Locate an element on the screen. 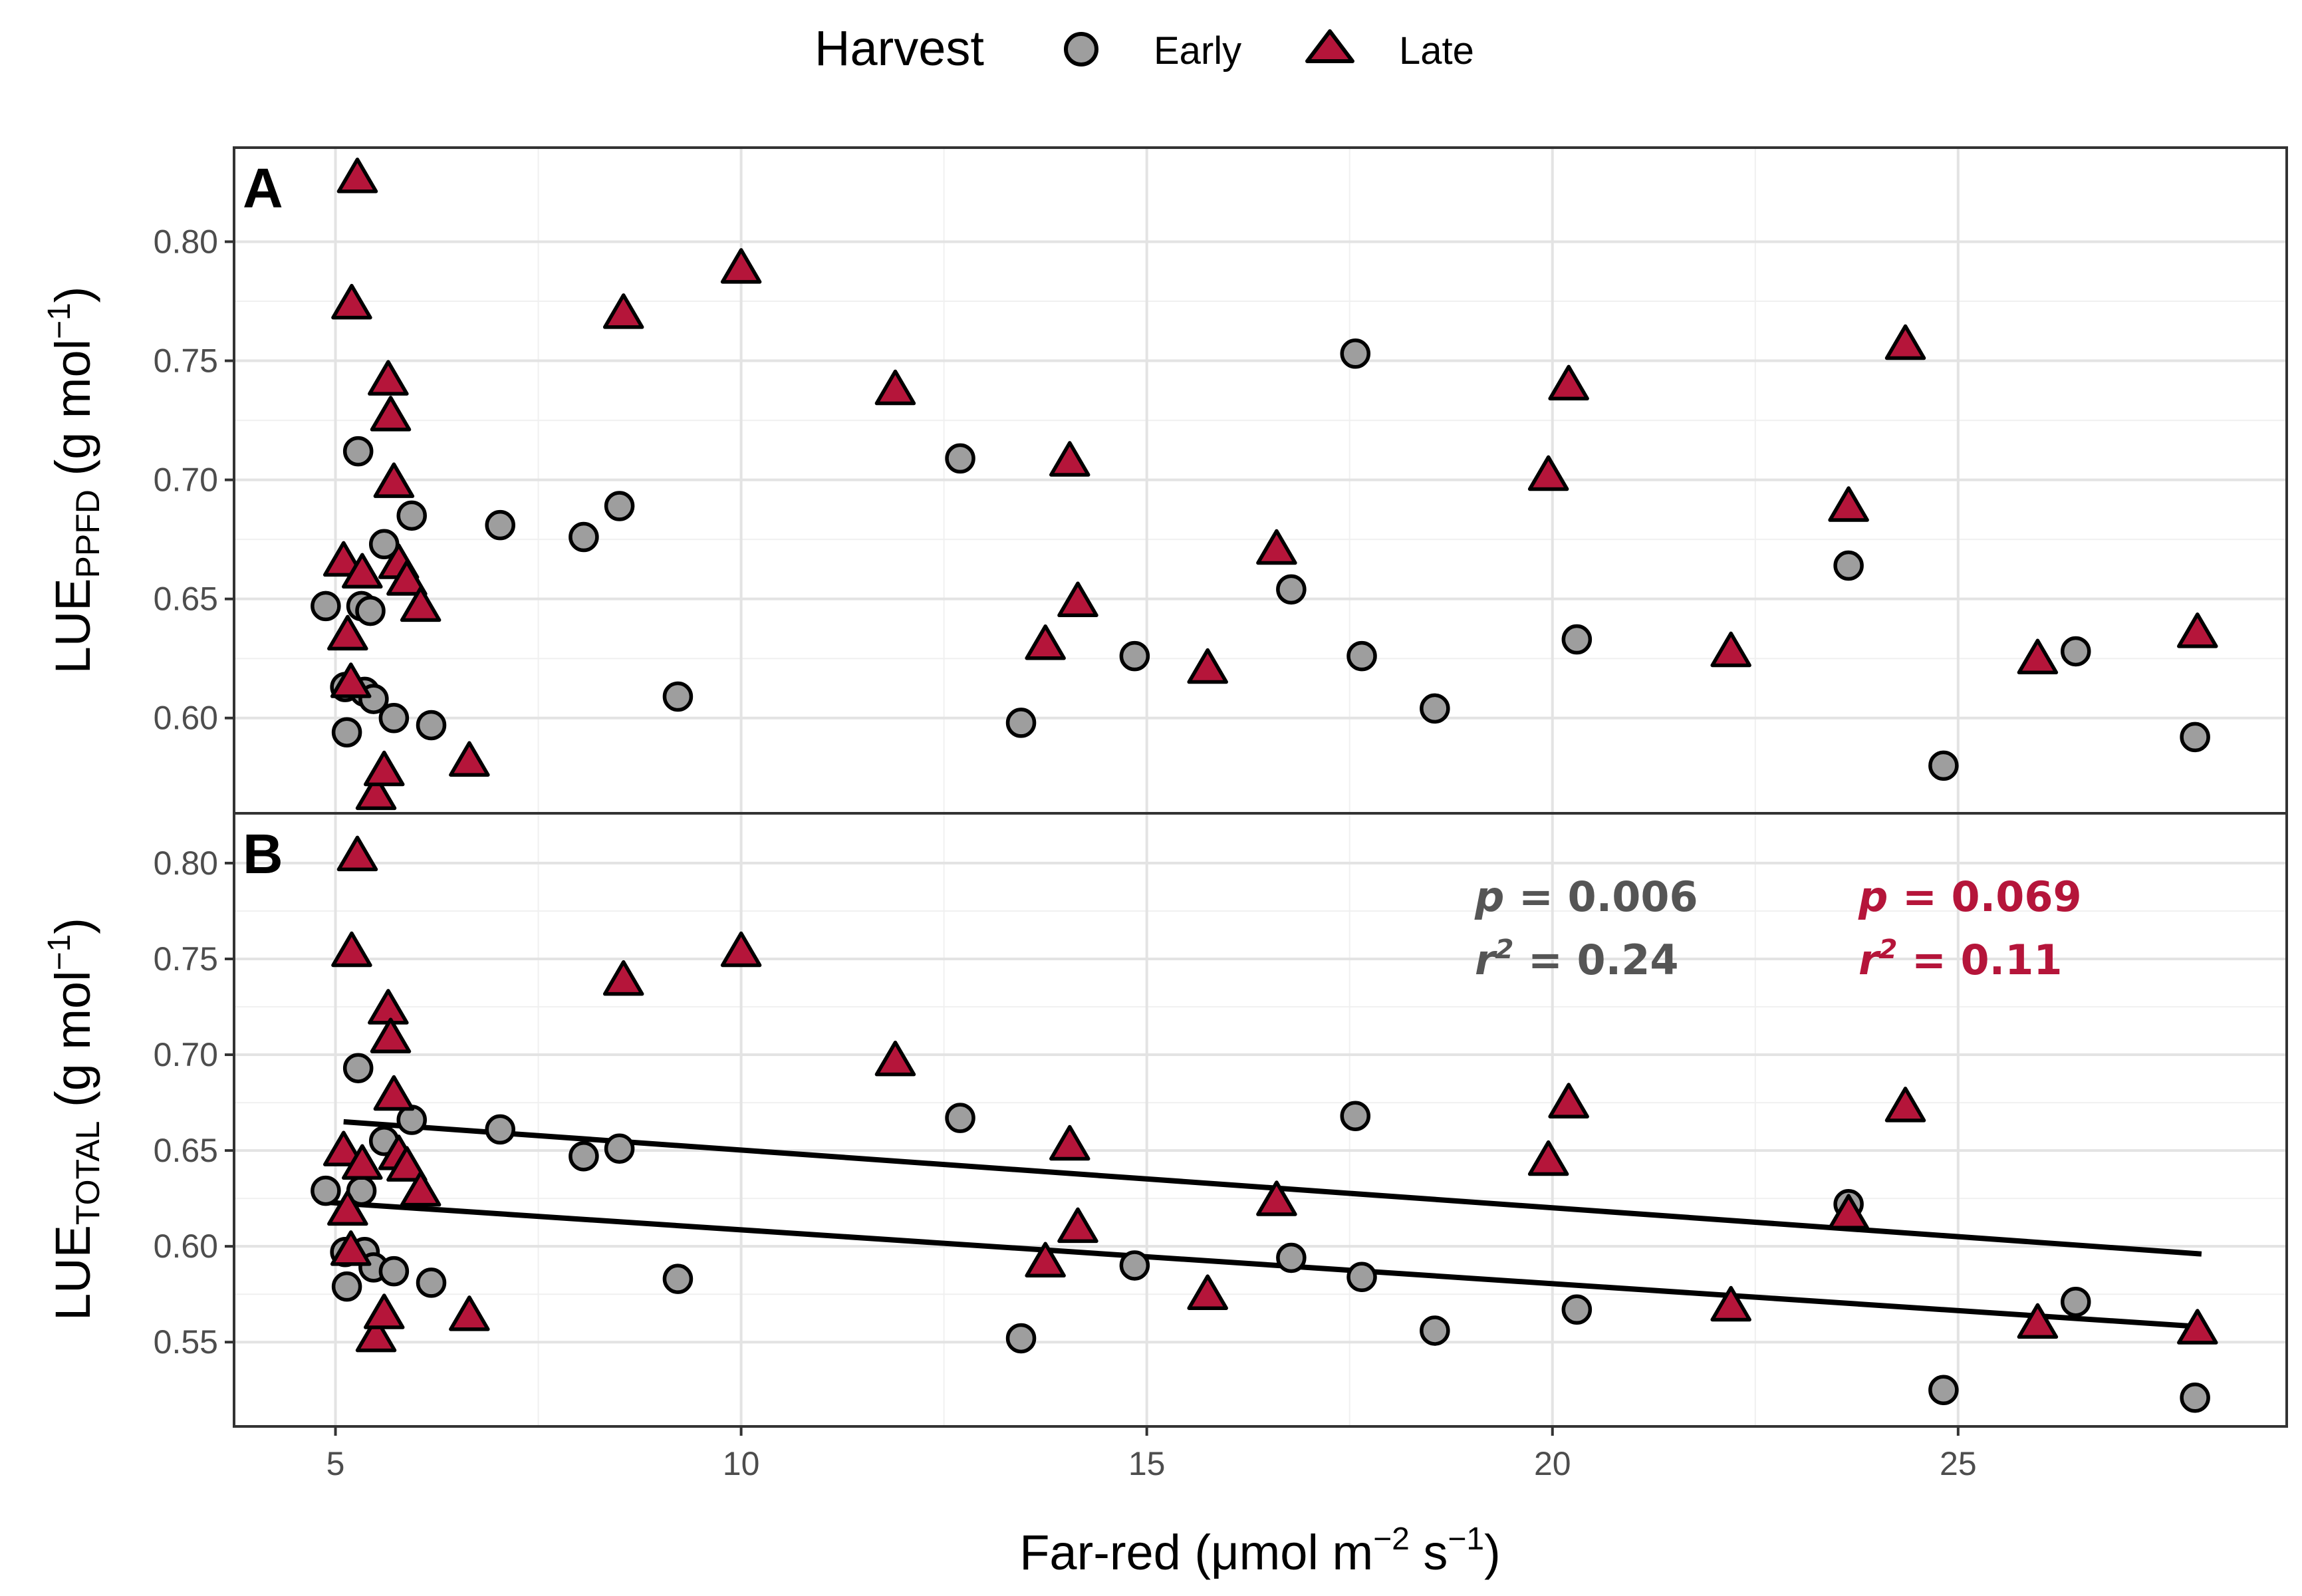 This screenshot has height=1596, width=2302. y-tick-label: 0.75 is located at coordinates (186, 959).